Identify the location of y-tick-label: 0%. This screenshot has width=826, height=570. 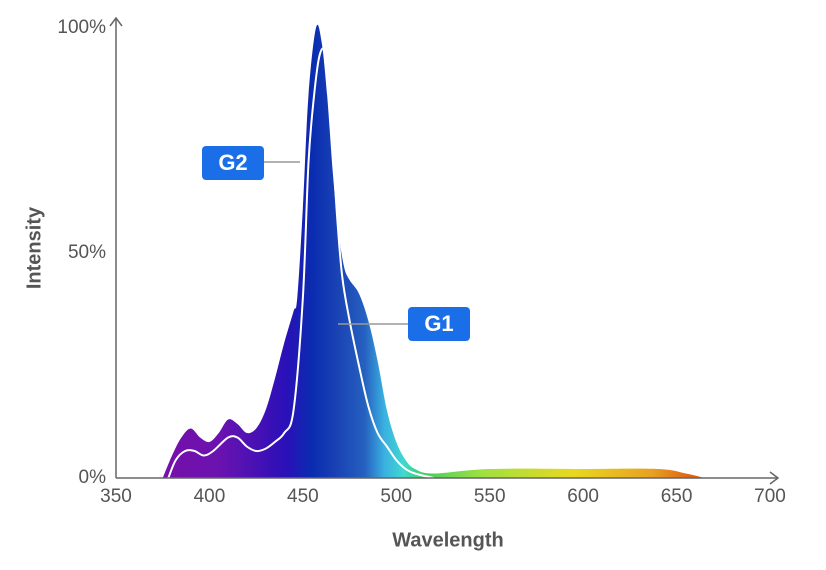
(93, 477).